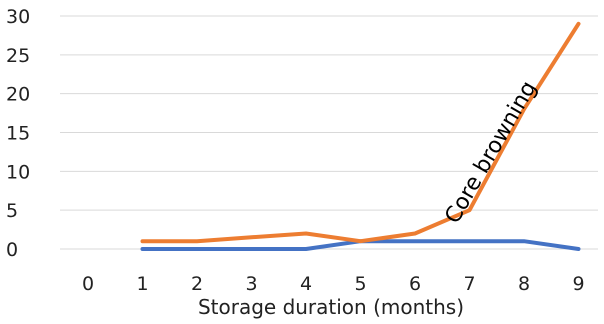 The height and width of the screenshot is (324, 604). What do you see at coordinates (491, 152) in the screenshot?
I see `annotation-core-browning: Core browning` at bounding box center [491, 152].